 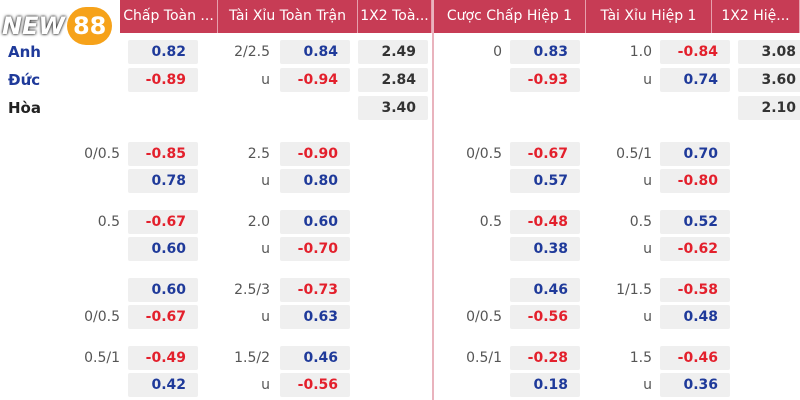 I want to click on odds-button: 0.83, so click(x=545, y=52).